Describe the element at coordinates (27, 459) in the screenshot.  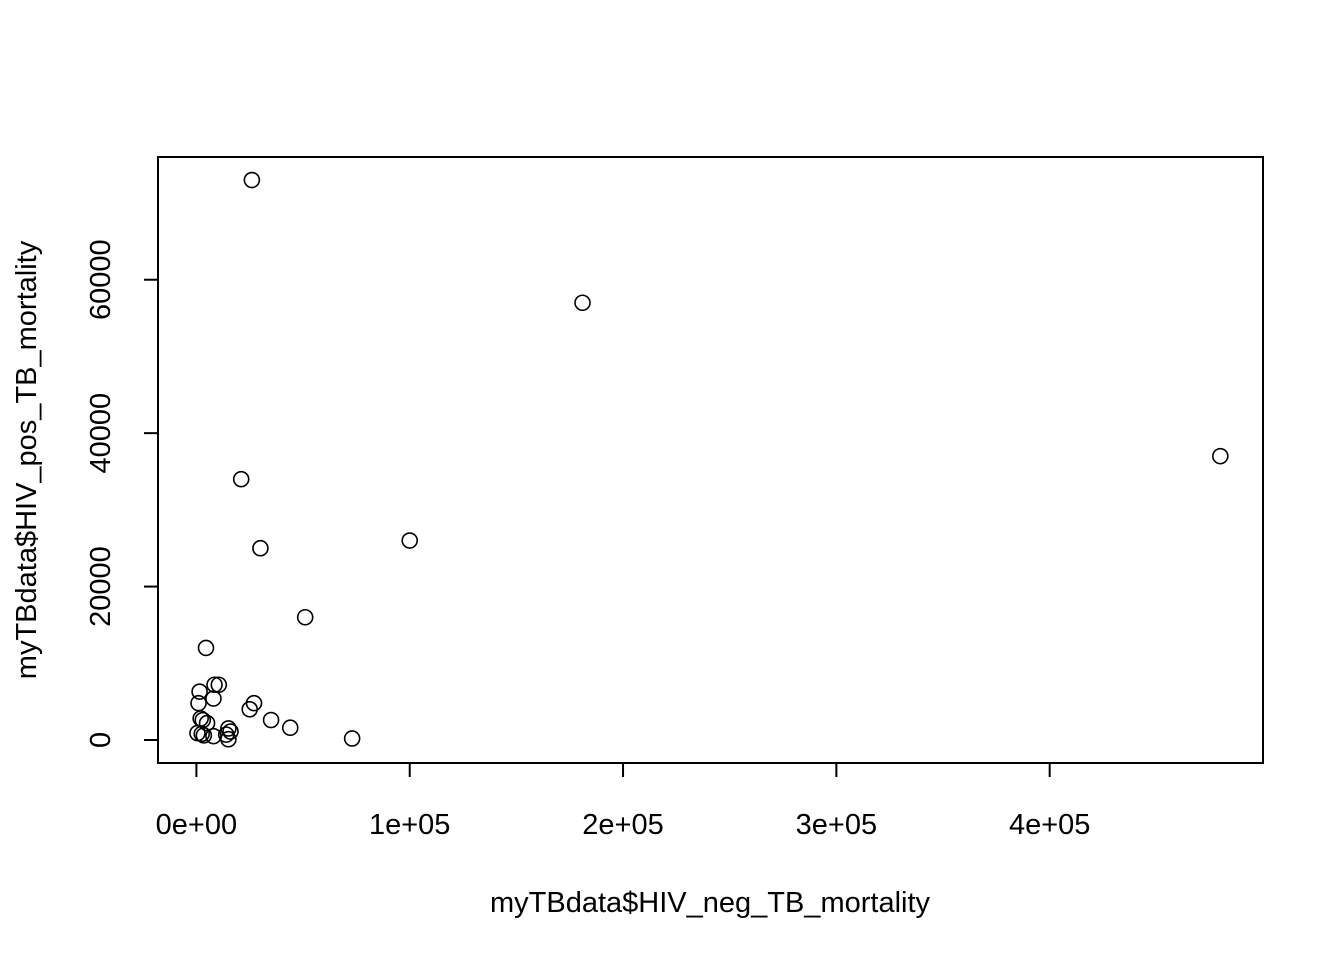
I see `y-axis-label: myTBdata$HIV_pos_TB_mortality` at that location.